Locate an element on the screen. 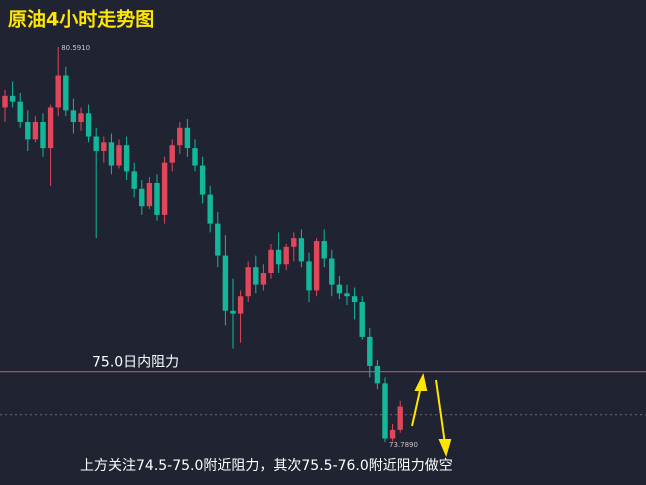  high-label: 80.5910 is located at coordinates (75, 48).